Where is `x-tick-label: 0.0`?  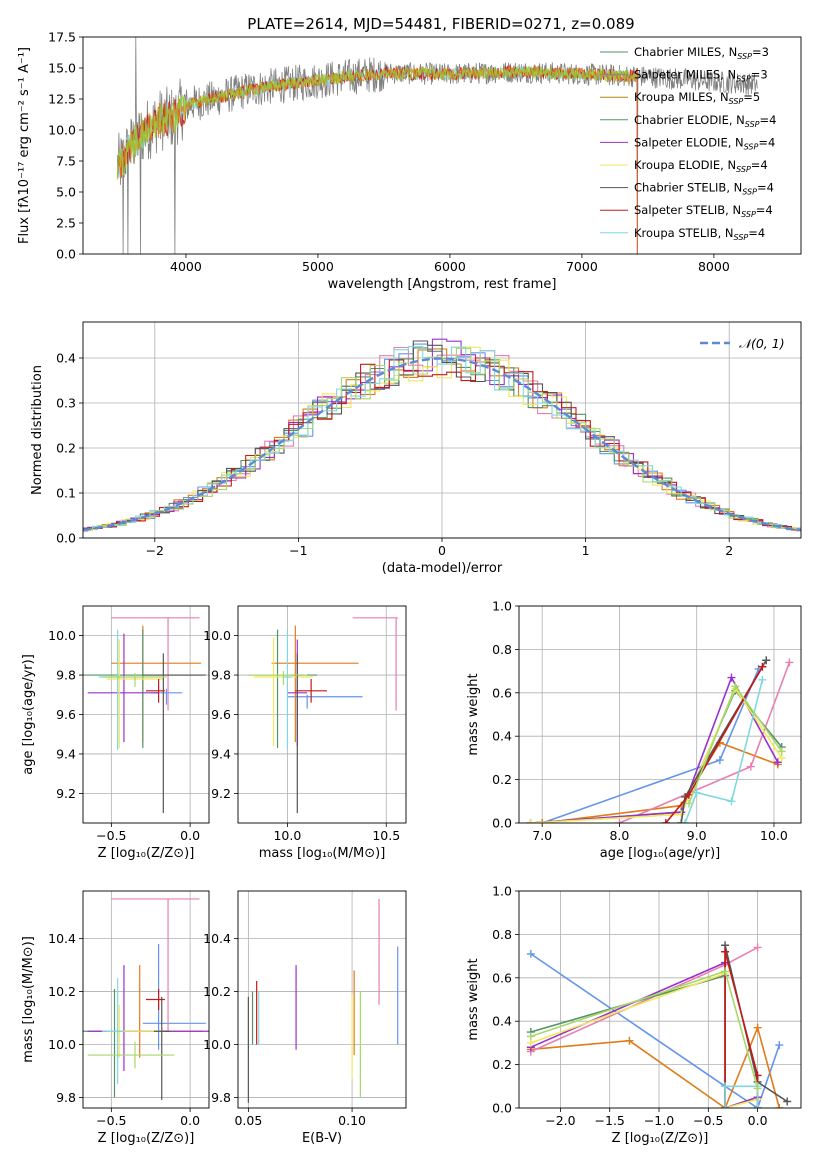
x-tick-label: 0.0 is located at coordinates (190, 1120).